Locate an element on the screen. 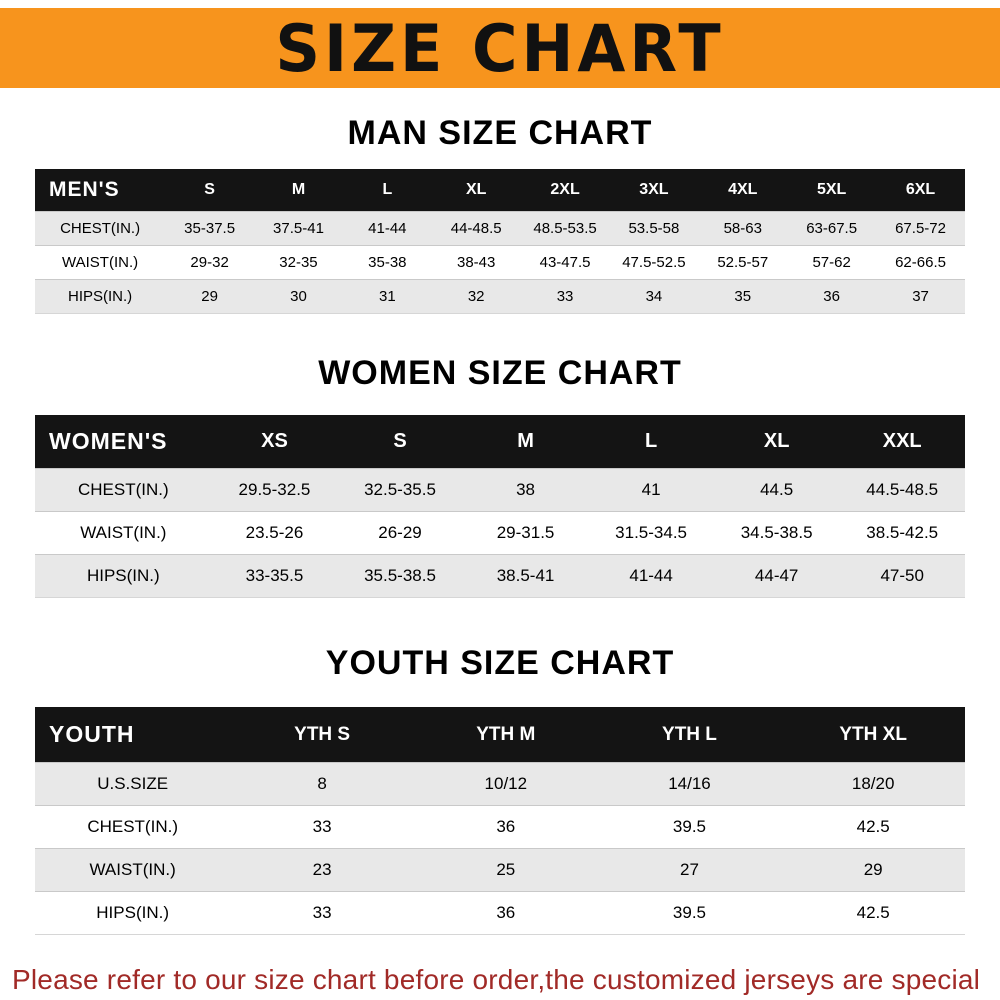 The height and width of the screenshot is (1000, 1000). table-row: WAIST(IN.) 23 25 27 29 is located at coordinates (500, 870).